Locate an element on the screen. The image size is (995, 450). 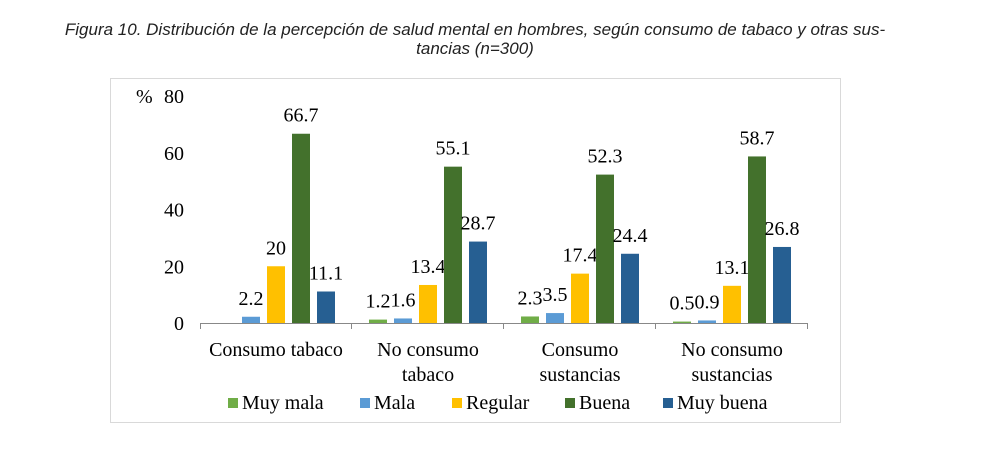
y-tick-label: 60 is located at coordinates (174, 154).